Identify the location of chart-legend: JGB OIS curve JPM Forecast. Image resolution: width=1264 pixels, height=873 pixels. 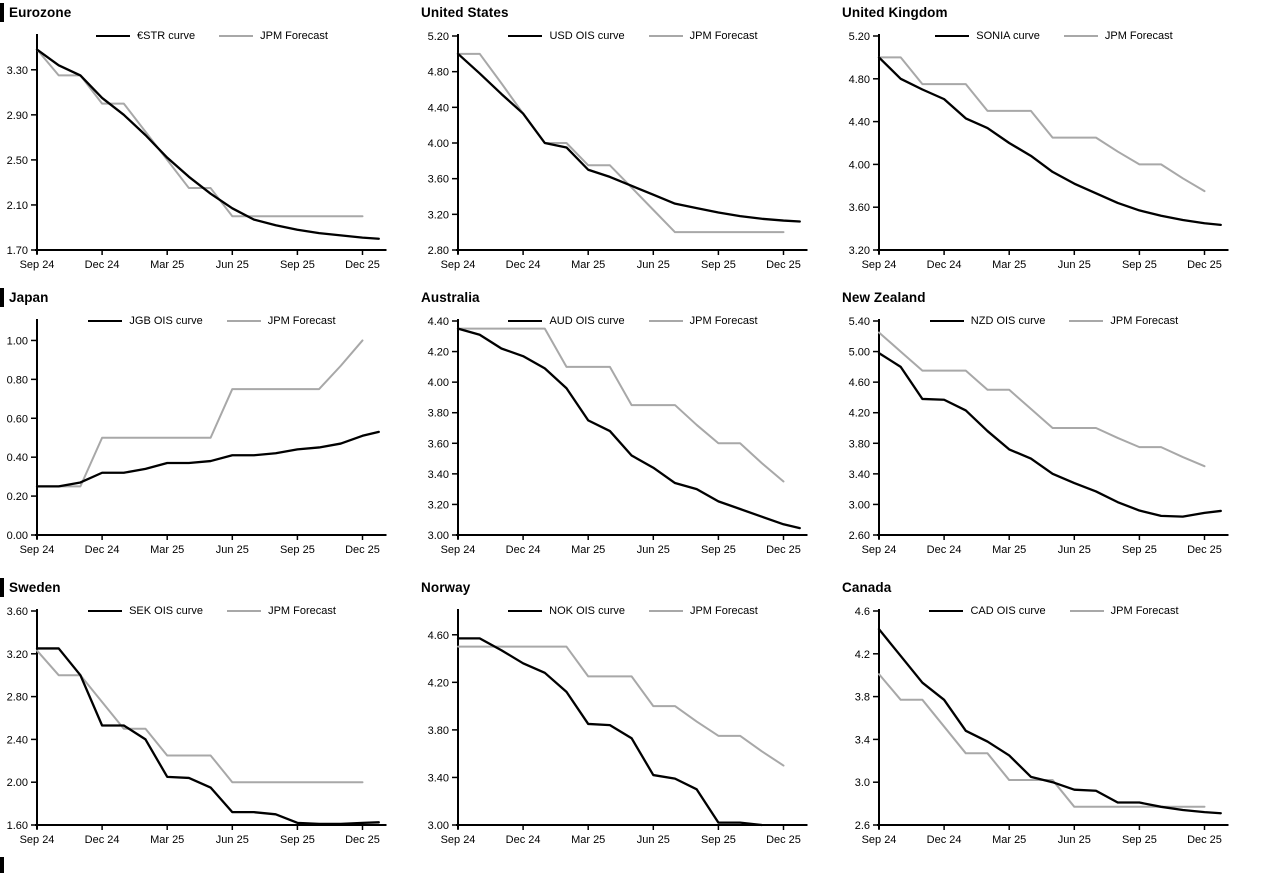
(212, 321).